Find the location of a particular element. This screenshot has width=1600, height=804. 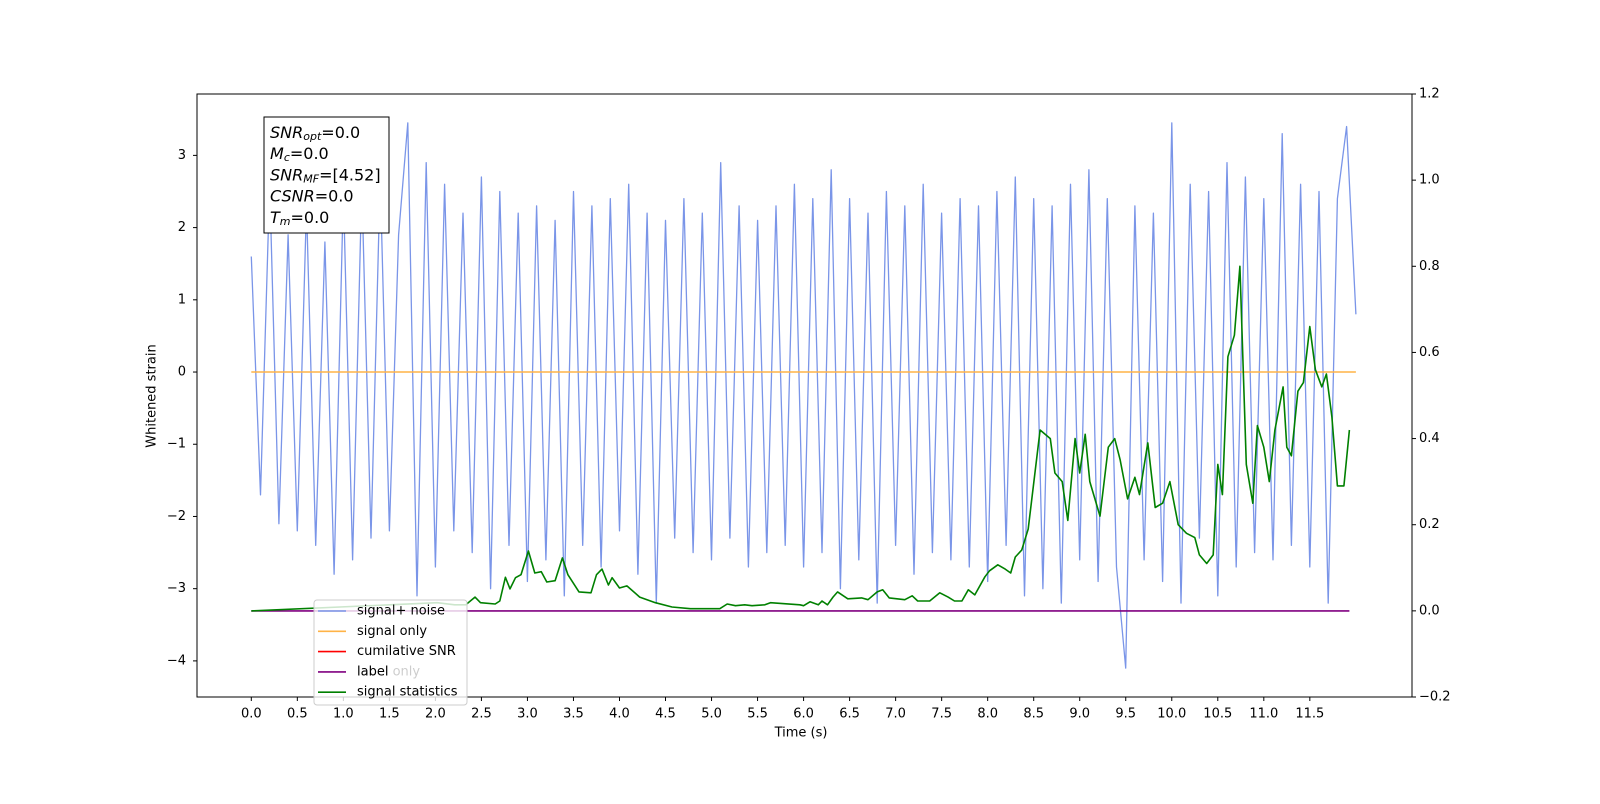

y-tick-label: −4 is located at coordinates (176, 660).